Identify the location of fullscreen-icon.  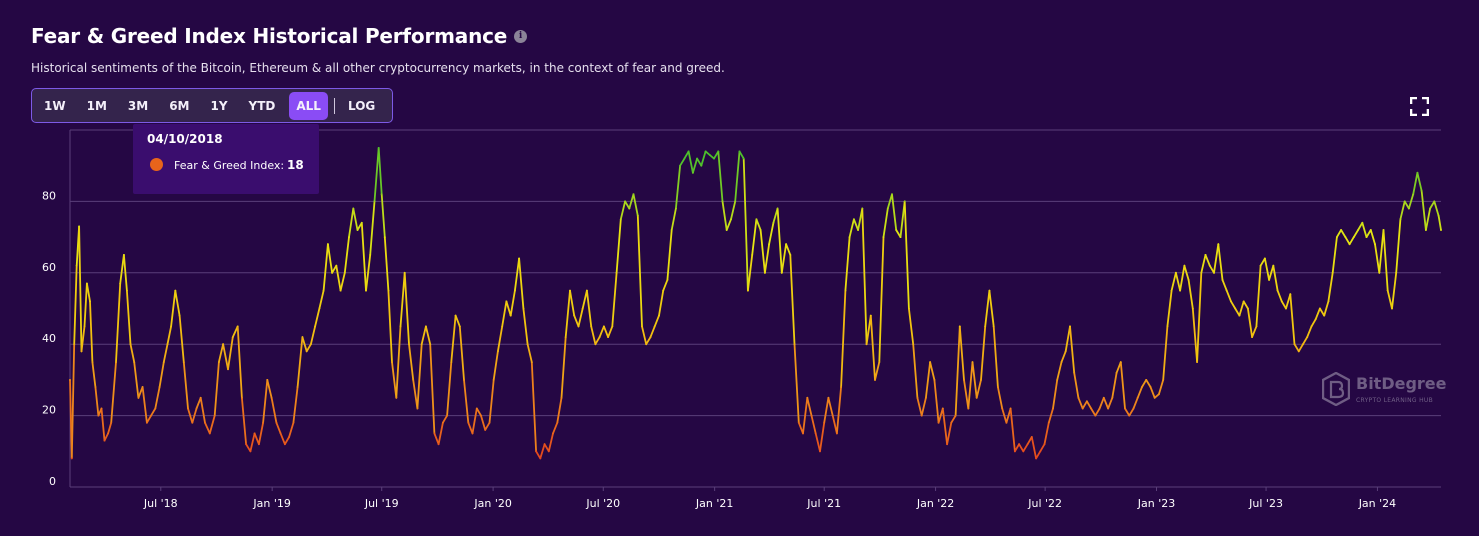
(1419, 106).